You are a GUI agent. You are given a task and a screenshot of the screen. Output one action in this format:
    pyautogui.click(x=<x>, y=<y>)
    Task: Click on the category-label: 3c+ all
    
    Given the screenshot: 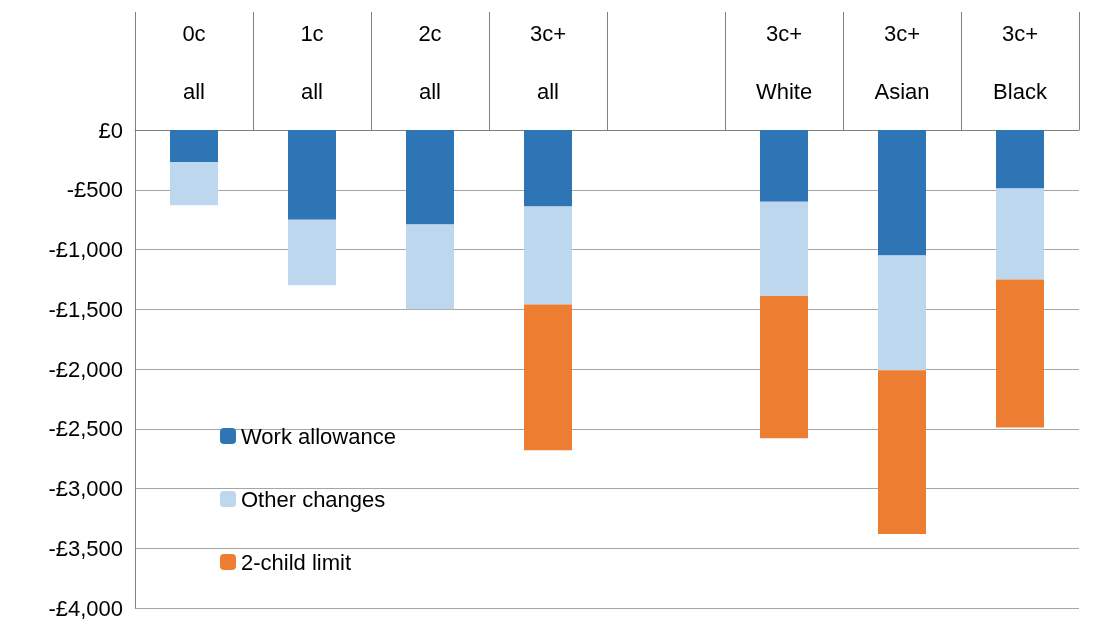 What is the action you would take?
    pyautogui.click(x=548, y=62)
    